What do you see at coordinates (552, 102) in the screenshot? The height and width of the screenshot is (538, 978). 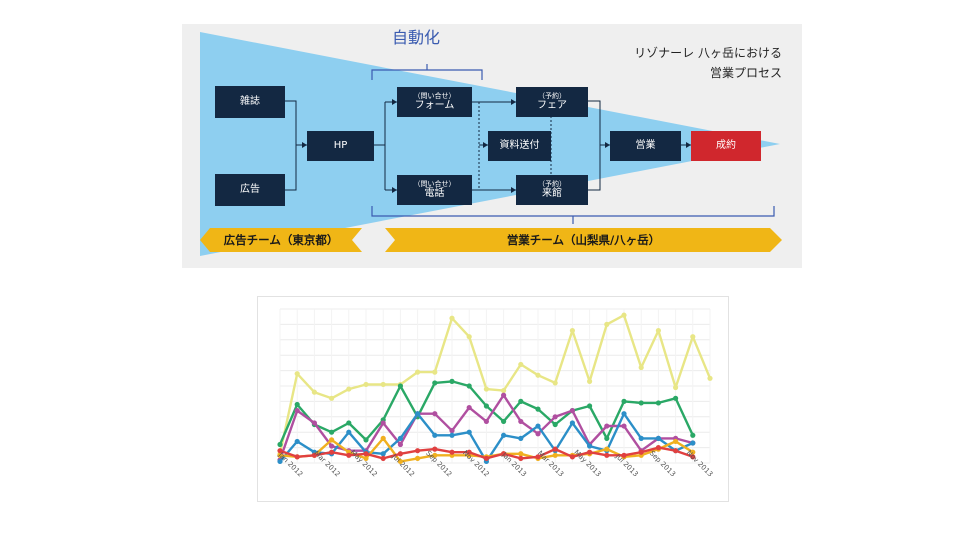 I see `node-fair: （予約） フェア` at bounding box center [552, 102].